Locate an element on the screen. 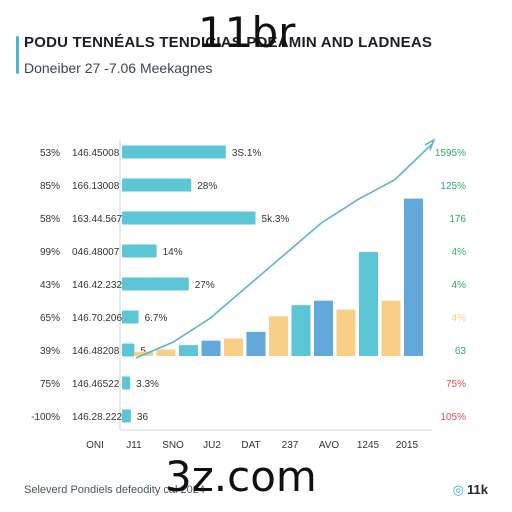  row-percent-label: -100% is located at coordinates (45, 417).